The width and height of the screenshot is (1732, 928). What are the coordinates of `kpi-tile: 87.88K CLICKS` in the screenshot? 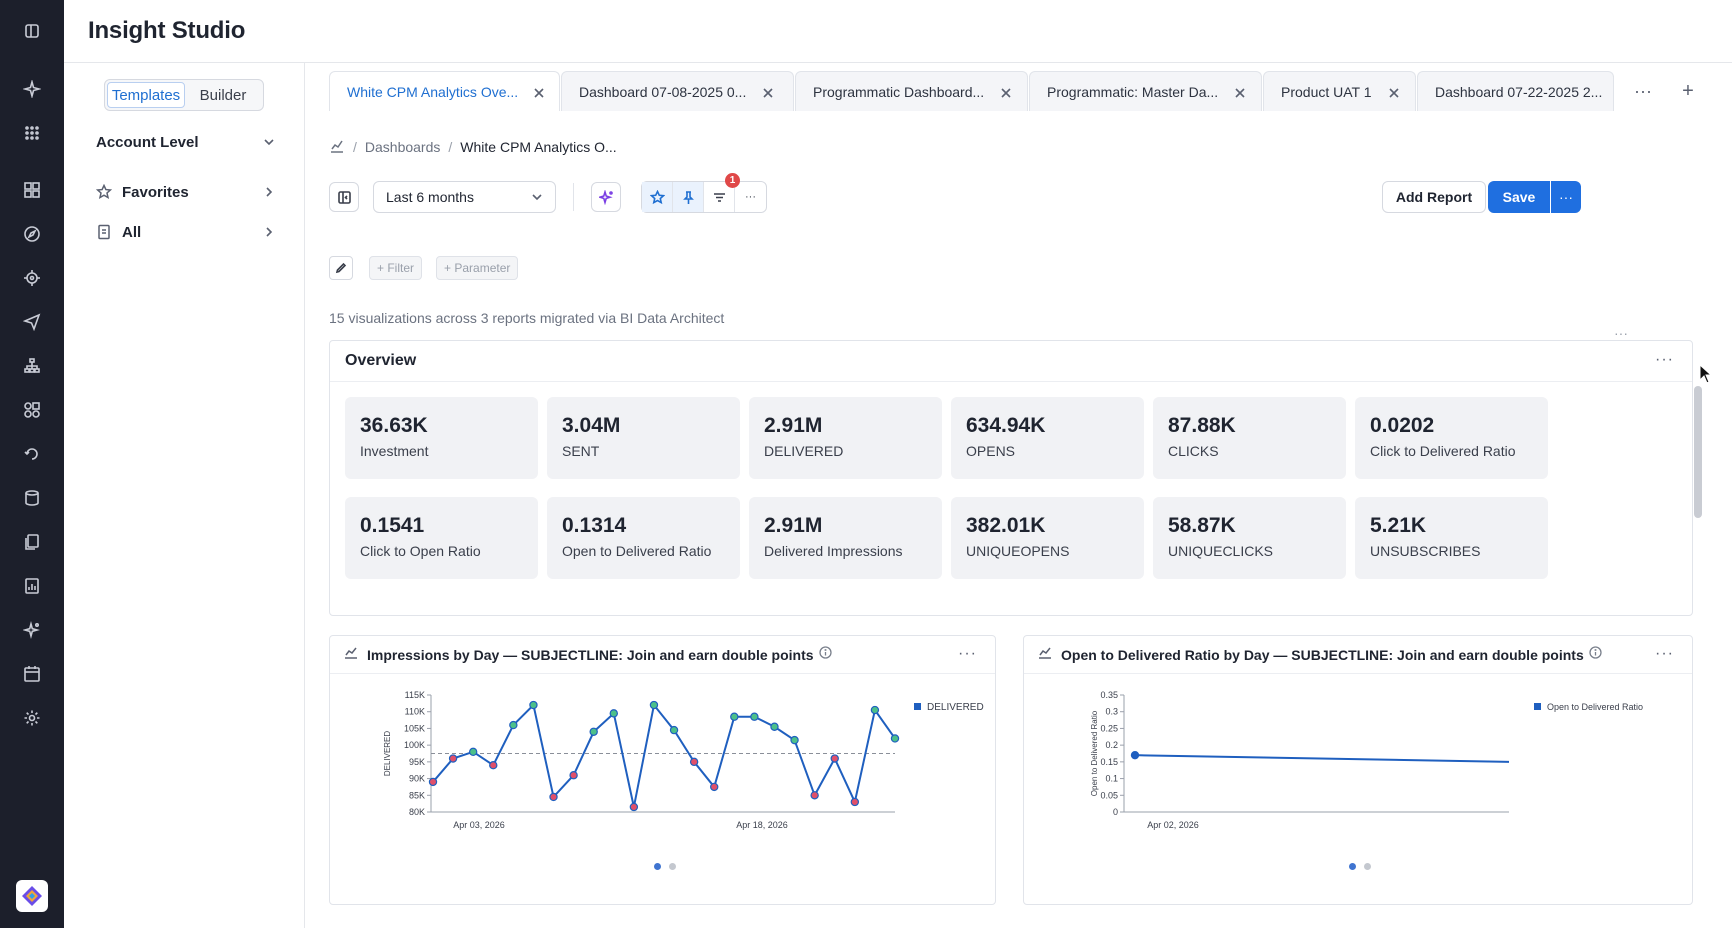 It's located at (1249, 438).